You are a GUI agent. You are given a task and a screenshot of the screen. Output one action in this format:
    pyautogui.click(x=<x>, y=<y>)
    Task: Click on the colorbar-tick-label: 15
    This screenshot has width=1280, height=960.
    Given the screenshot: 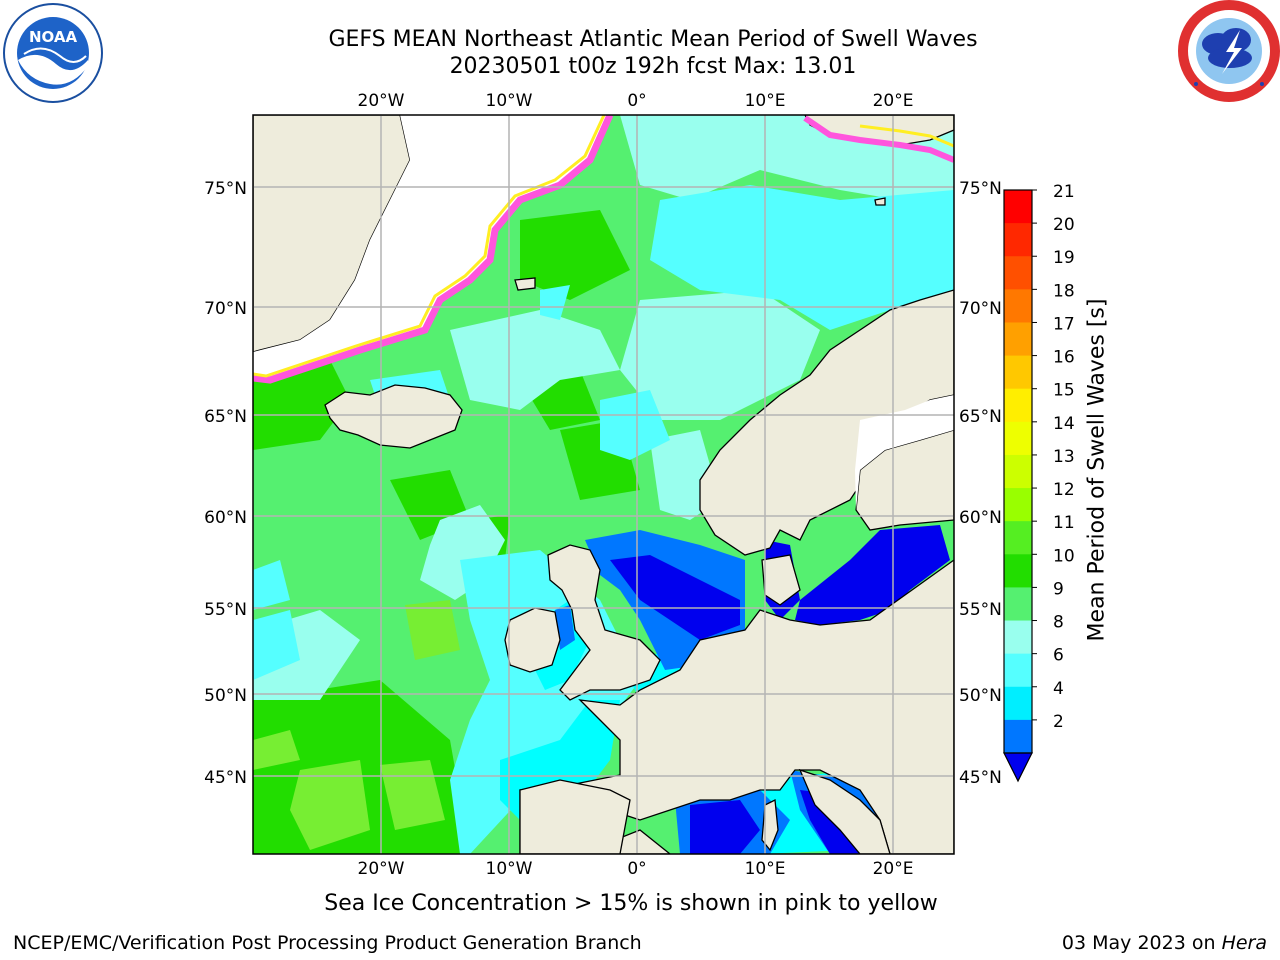 What is the action you would take?
    pyautogui.click(x=1064, y=391)
    